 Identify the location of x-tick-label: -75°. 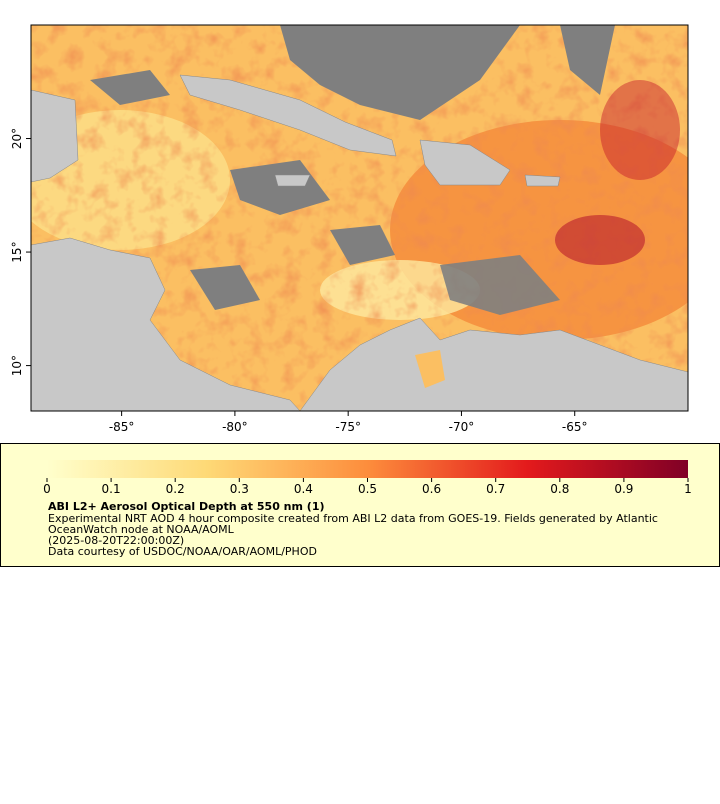
(348, 427).